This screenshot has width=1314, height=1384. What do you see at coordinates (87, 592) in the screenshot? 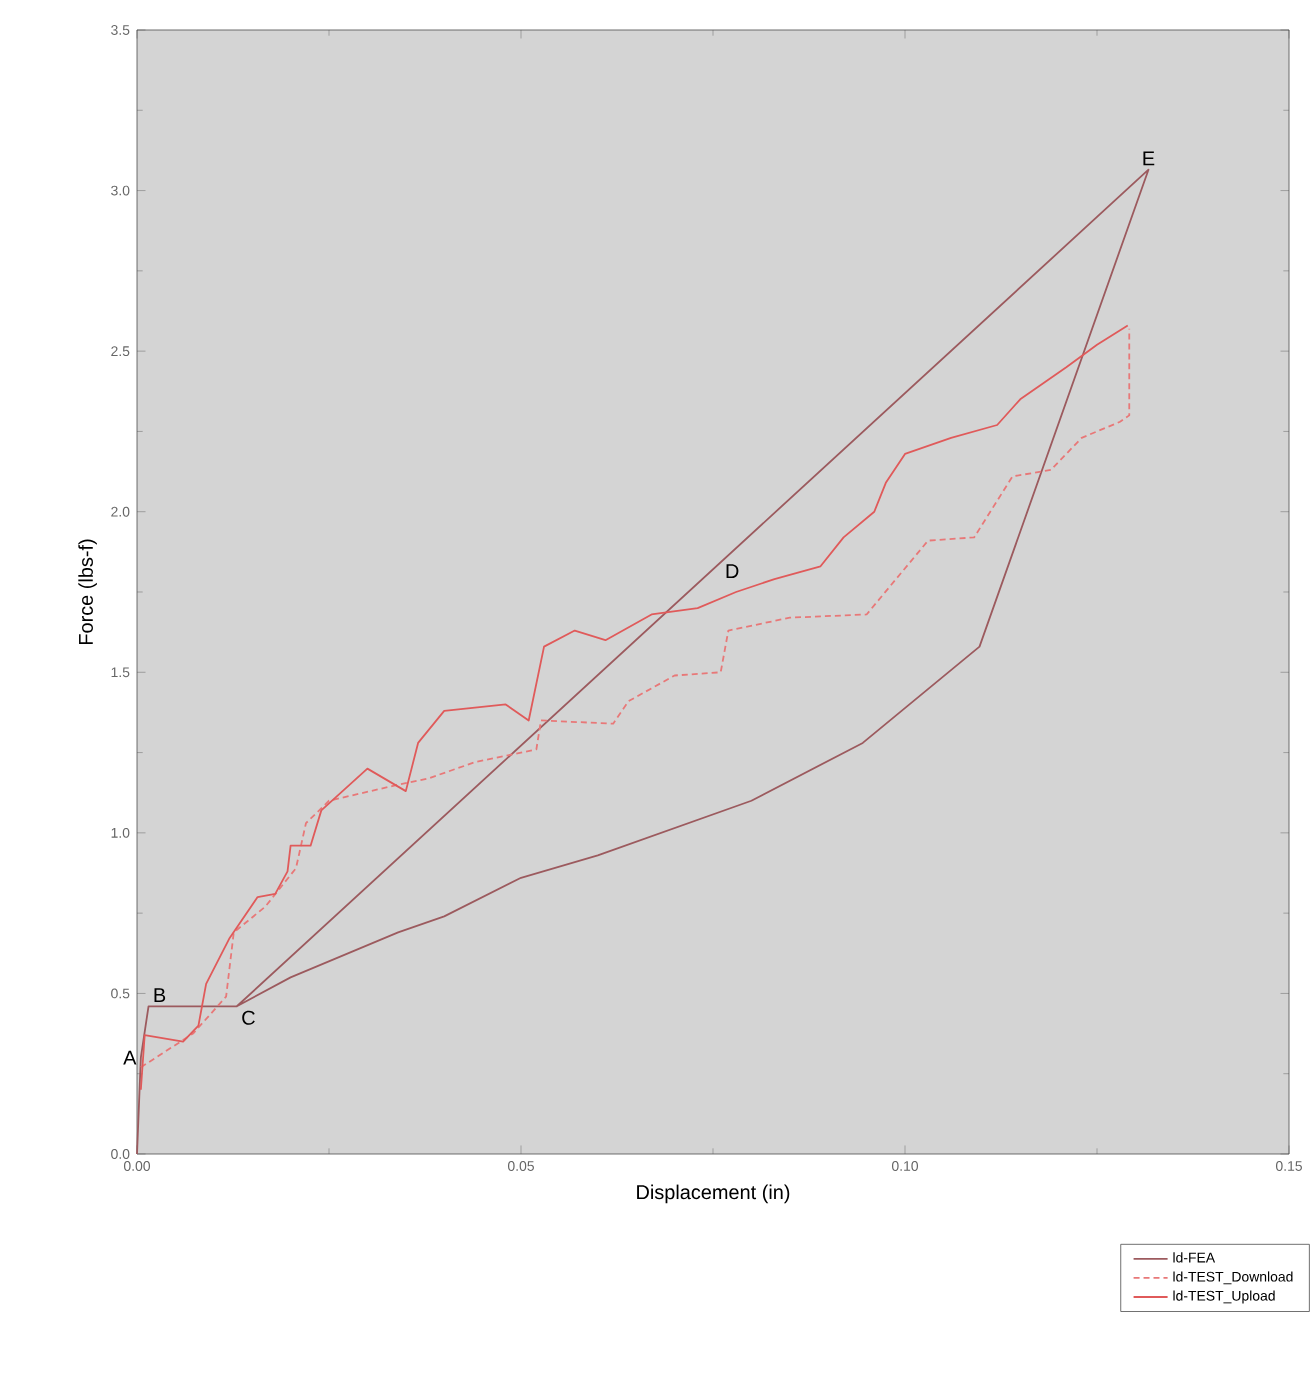
I see `y-axis-title: Force (lbs-f)` at bounding box center [87, 592].